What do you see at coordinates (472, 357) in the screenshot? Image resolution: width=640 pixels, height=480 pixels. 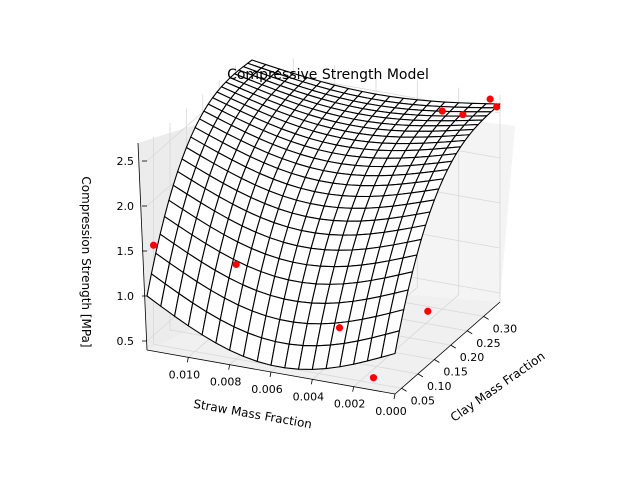 I see `y-tick-label-3: 0.20` at bounding box center [472, 357].